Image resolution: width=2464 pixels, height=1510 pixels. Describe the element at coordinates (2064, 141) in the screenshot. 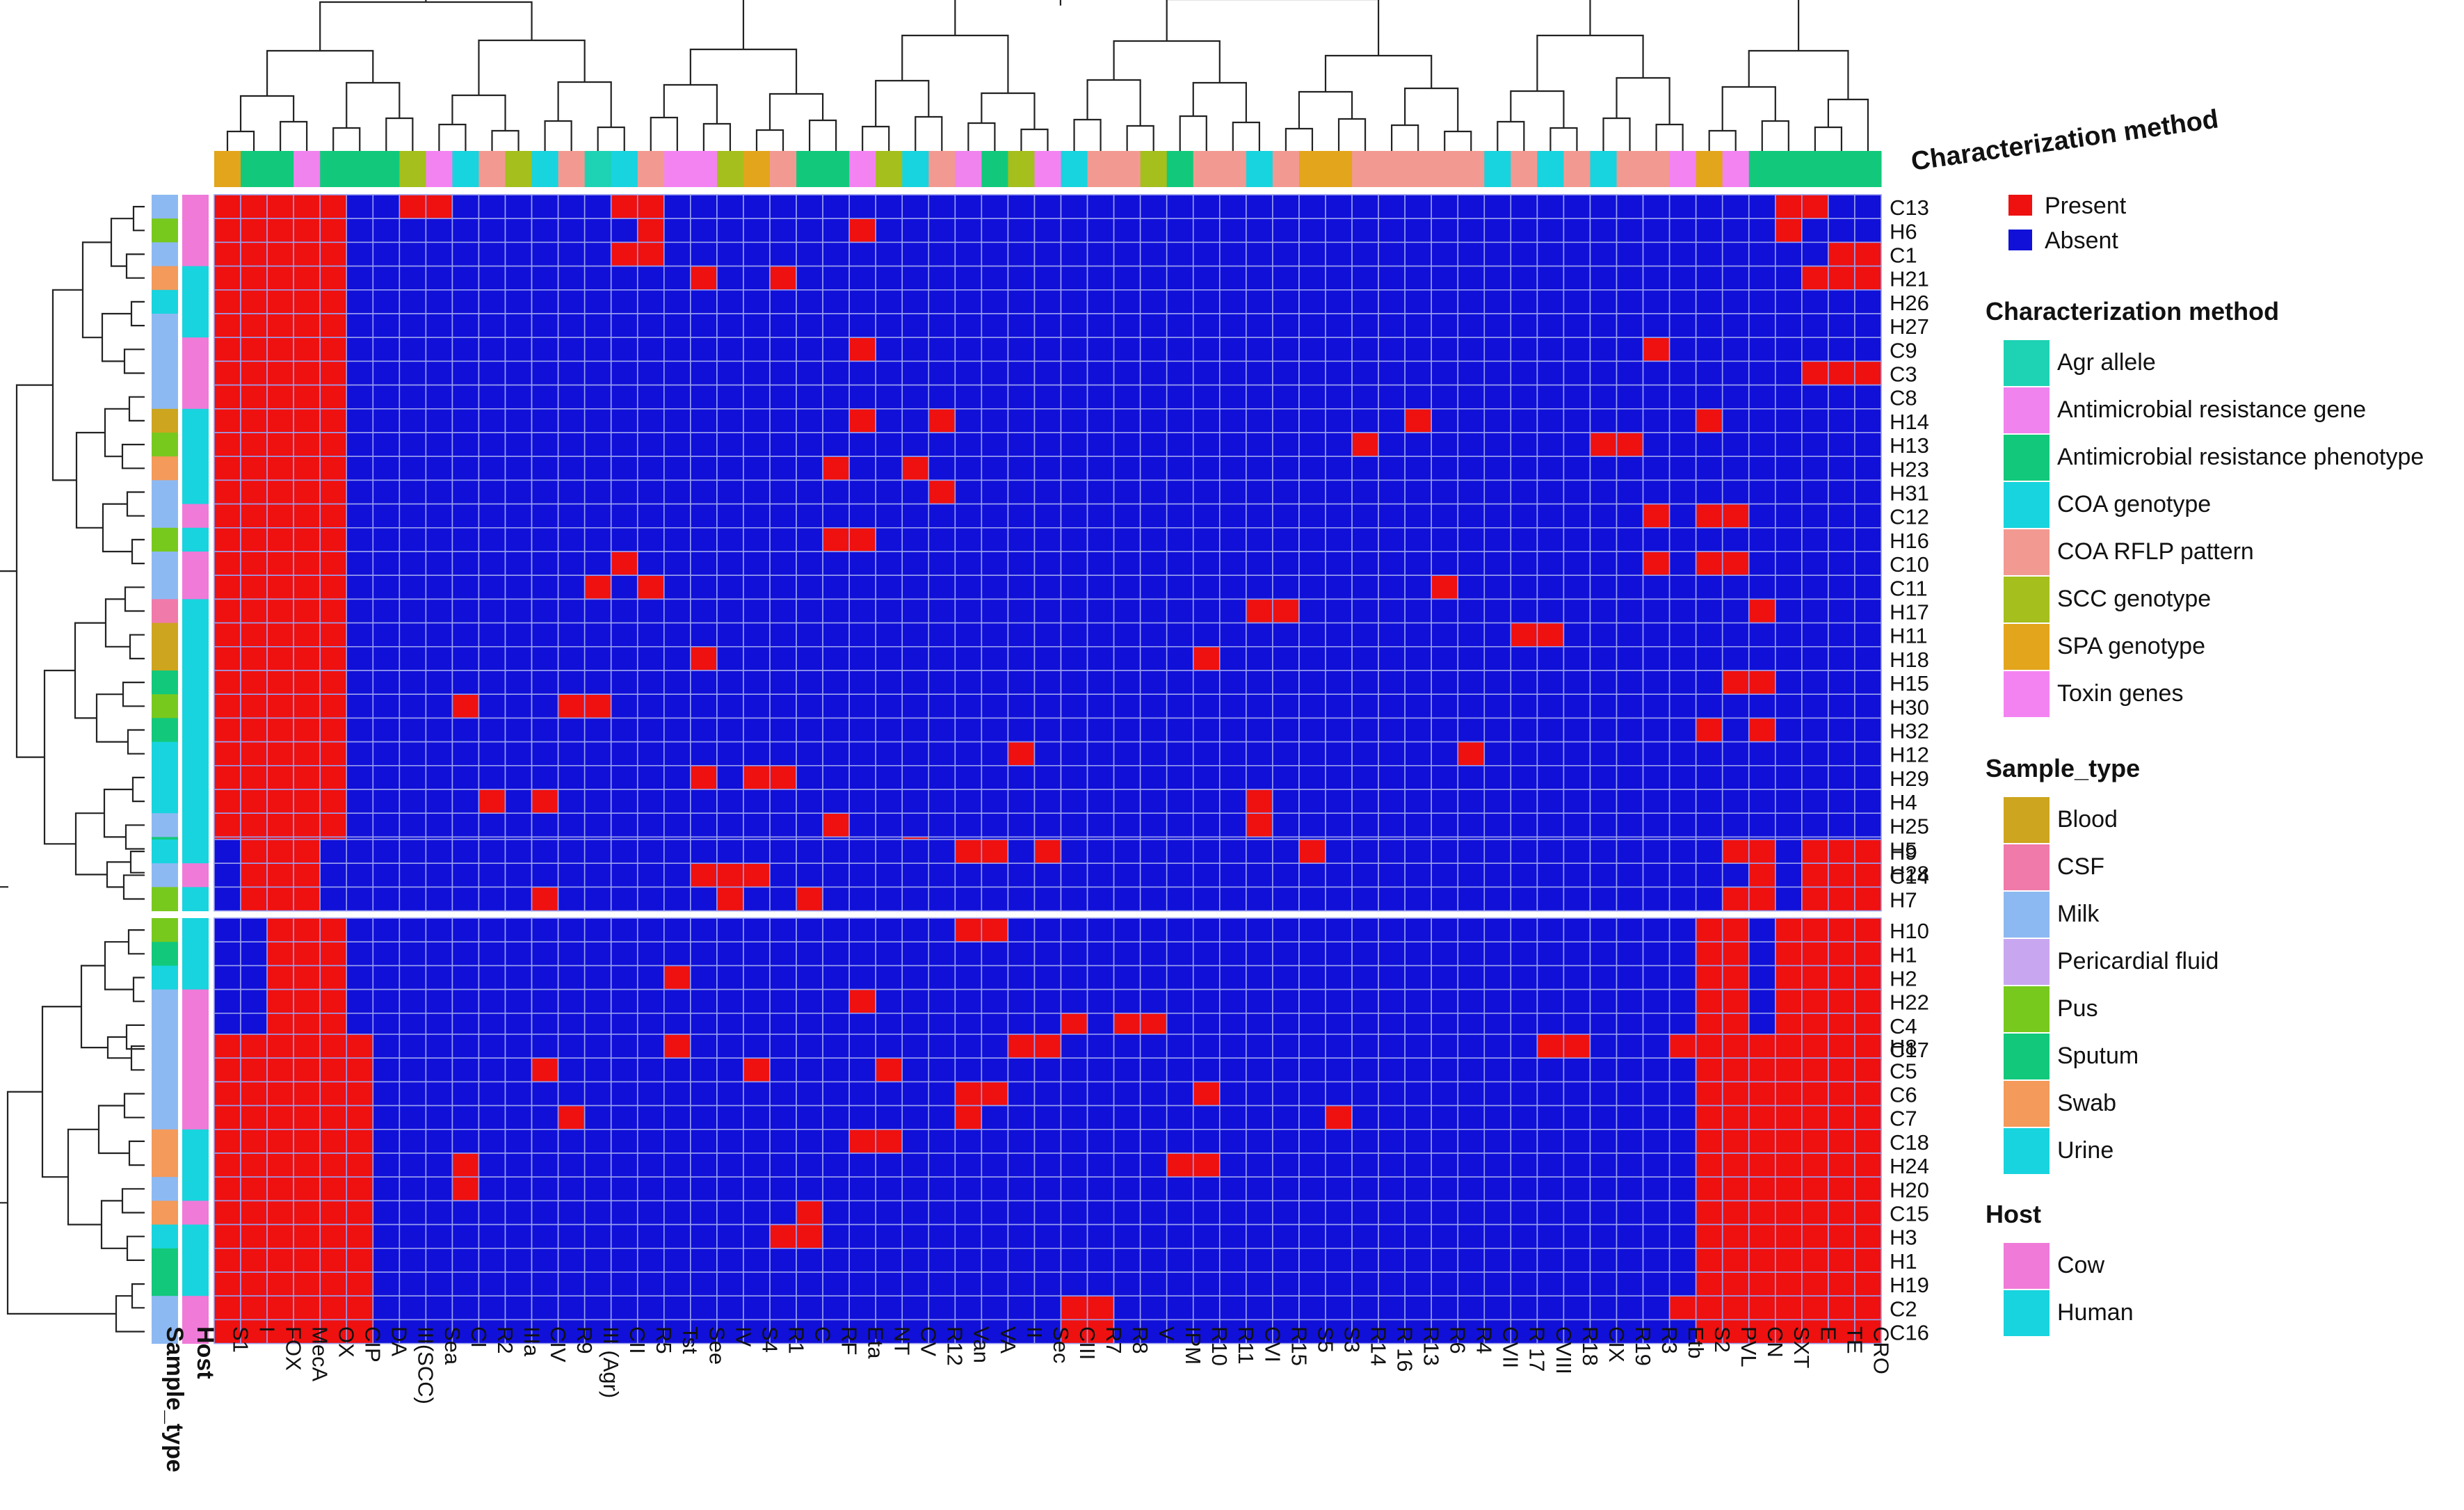

I see `column-annotation-label: Characterization method` at that location.